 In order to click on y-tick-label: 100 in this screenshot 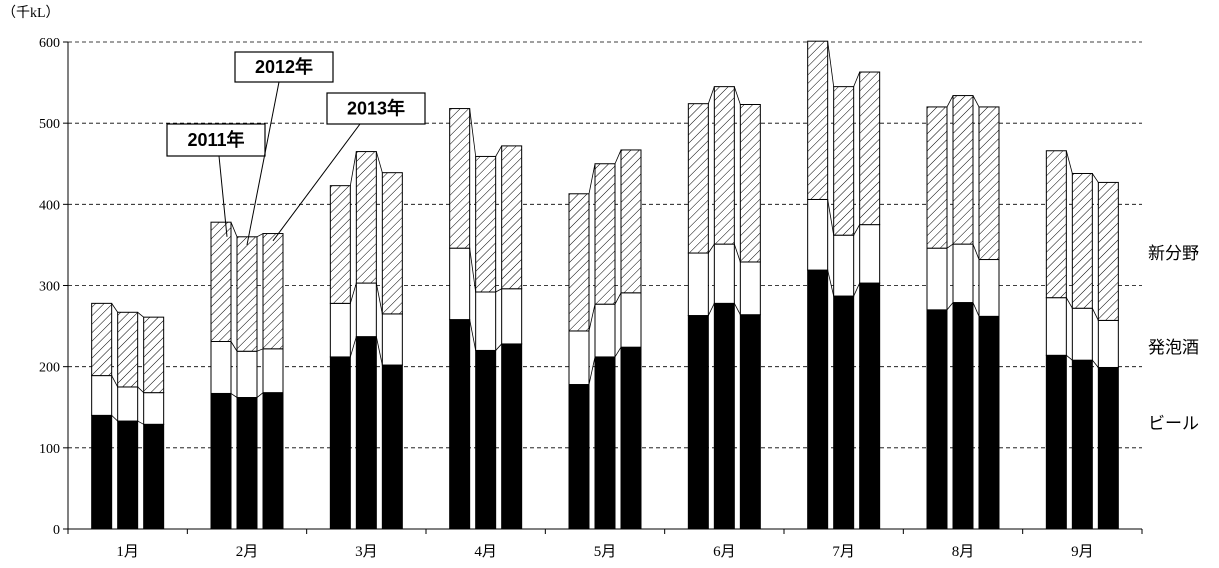, I will do `click(49, 449)`.